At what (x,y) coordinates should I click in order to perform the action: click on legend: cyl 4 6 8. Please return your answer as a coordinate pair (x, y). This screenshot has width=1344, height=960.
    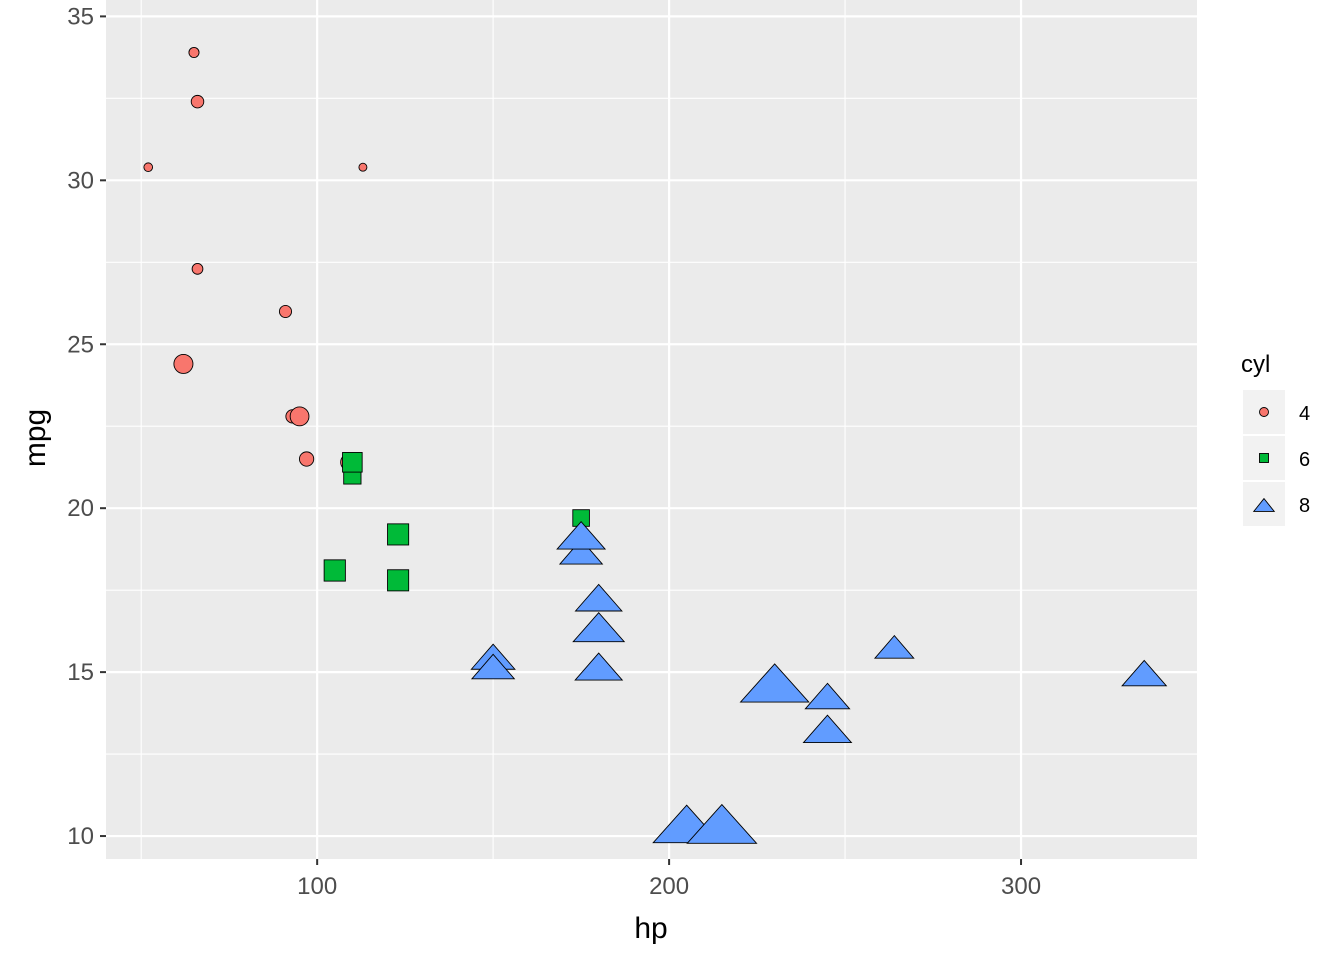
    Looking at the image, I should click on (1275, 438).